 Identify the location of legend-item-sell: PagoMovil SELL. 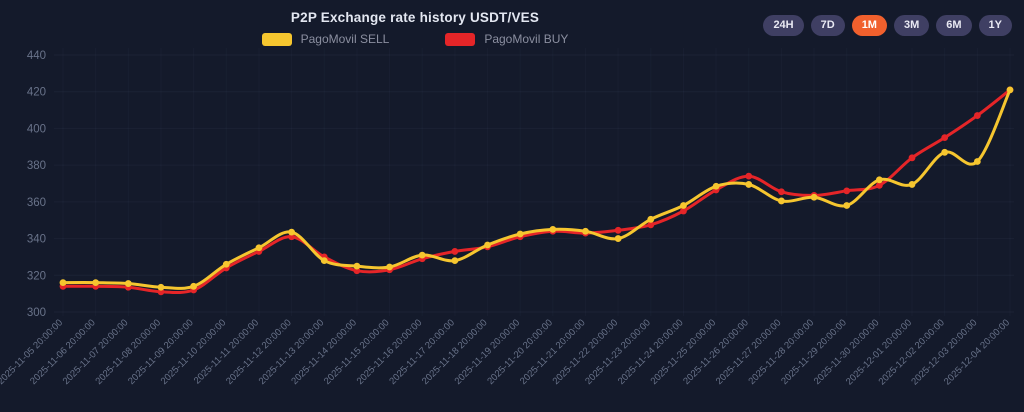
(325, 39).